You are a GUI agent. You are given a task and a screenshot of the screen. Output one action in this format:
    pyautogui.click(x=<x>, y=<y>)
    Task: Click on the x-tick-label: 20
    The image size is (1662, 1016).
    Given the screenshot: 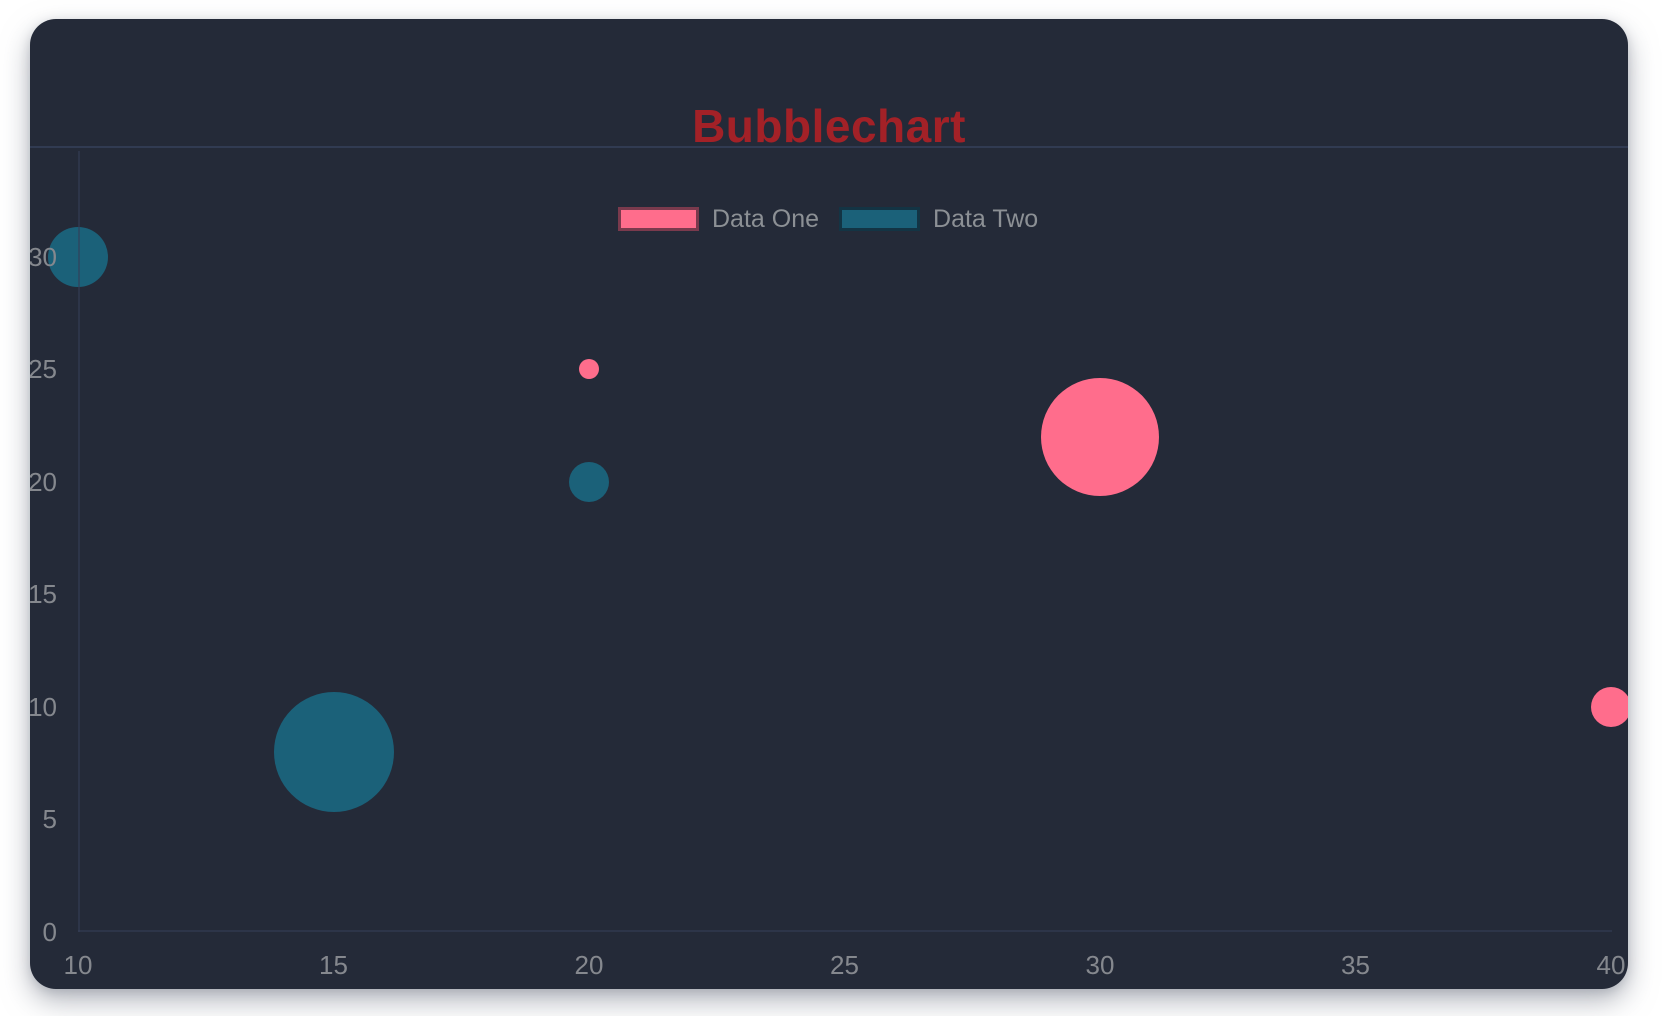 What is the action you would take?
    pyautogui.click(x=589, y=965)
    